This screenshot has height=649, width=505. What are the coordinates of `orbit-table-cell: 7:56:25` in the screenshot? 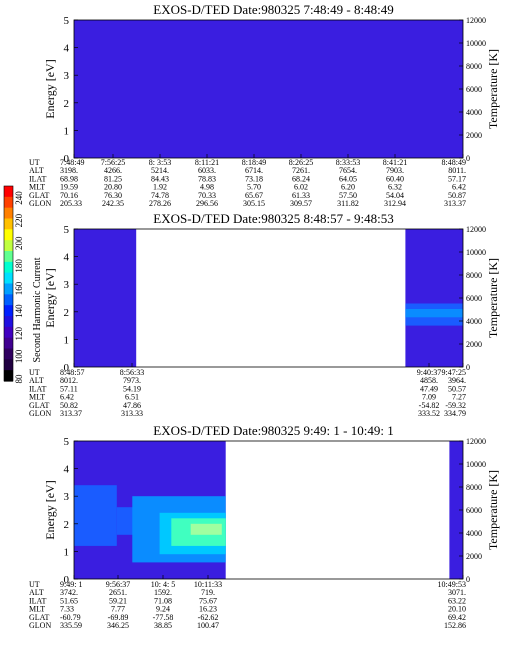 It's located at (113, 162).